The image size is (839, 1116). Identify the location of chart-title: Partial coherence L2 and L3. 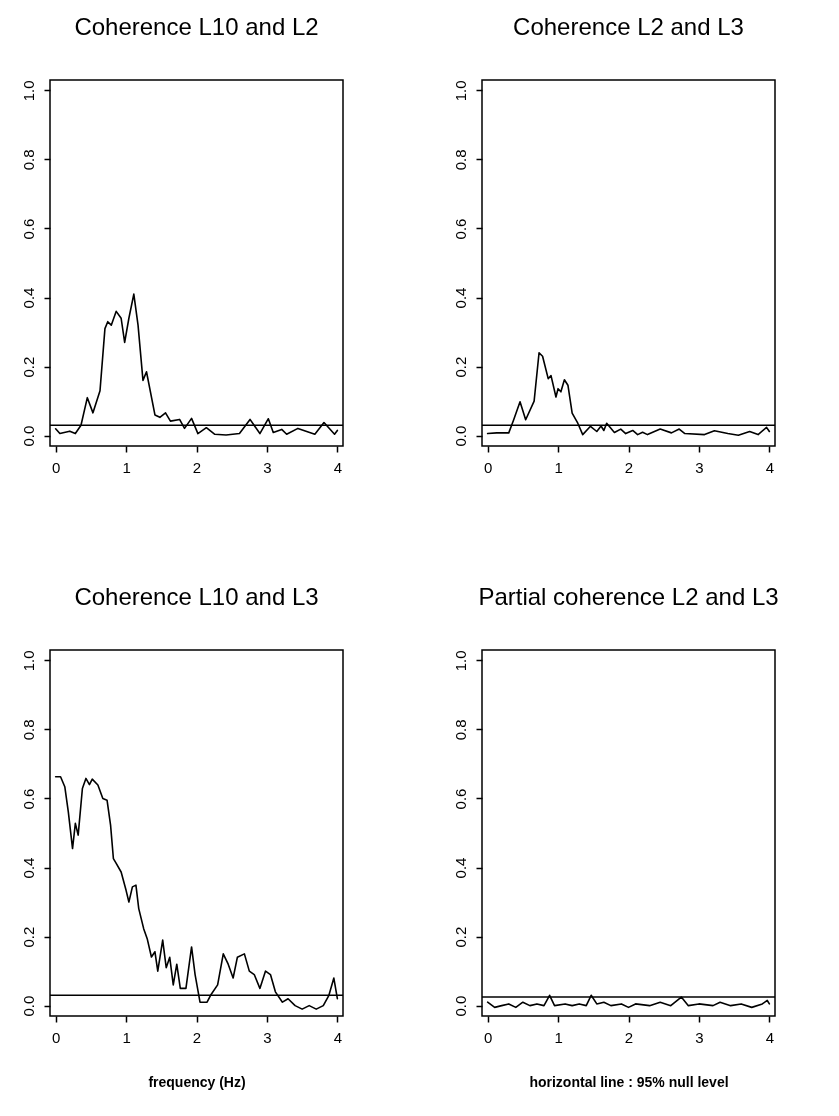
(628, 596).